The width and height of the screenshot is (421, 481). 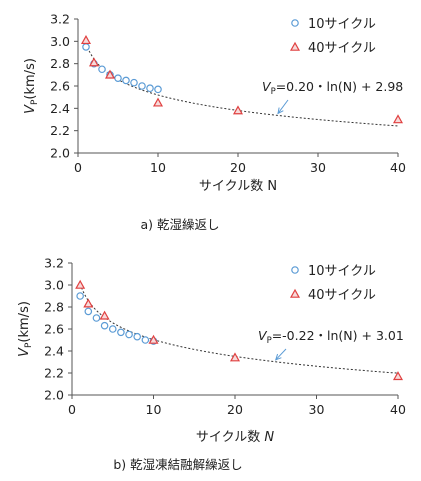 What do you see at coordinates (331, 337) in the screenshot?
I see `fit-equation-label: VP=-0.22・ln(N) + 3.01` at bounding box center [331, 337].